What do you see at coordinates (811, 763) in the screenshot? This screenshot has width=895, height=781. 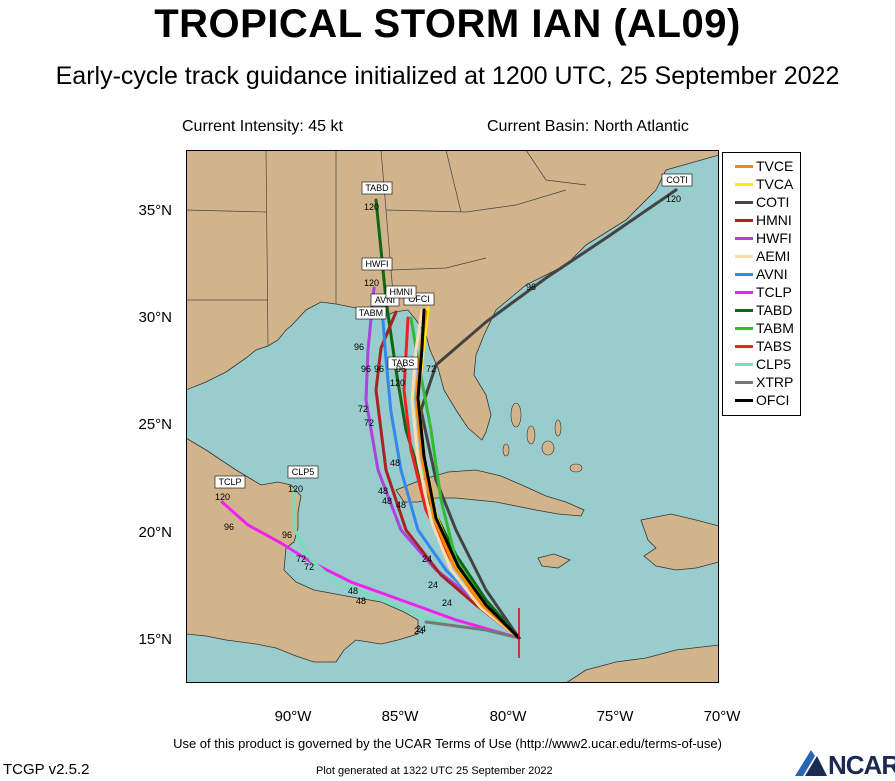 I see `ncar-logo-icon` at bounding box center [811, 763].